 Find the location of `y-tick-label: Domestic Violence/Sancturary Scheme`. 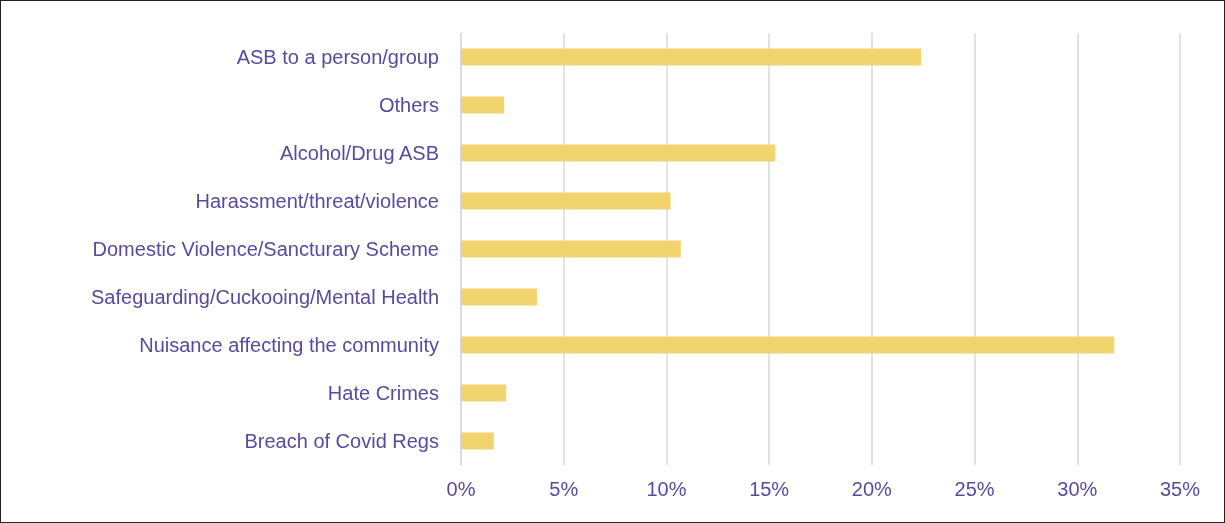

y-tick-label: Domestic Violence/Sancturary Scheme is located at coordinates (265, 249).